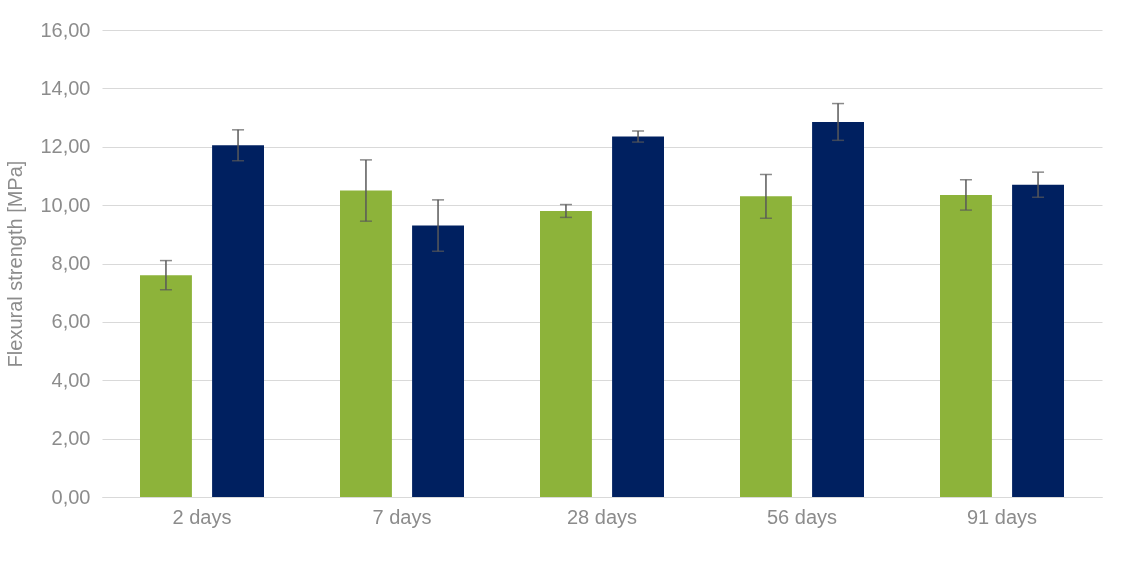 The image size is (1148, 580). What do you see at coordinates (65, 29) in the screenshot?
I see `y-tick-label: 16,00` at bounding box center [65, 29].